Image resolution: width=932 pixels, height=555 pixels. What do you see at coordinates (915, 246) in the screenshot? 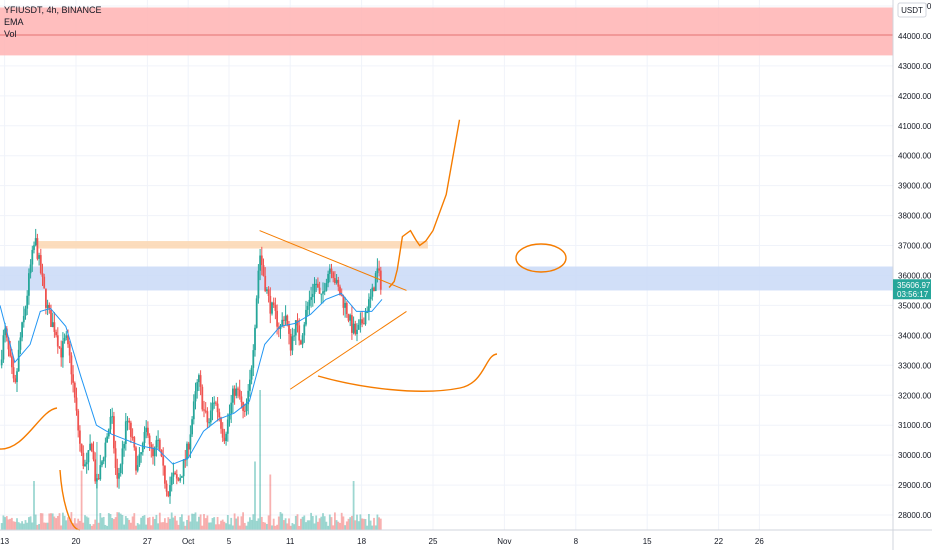
I see `y-tick-label: 37000.00` at bounding box center [915, 246].